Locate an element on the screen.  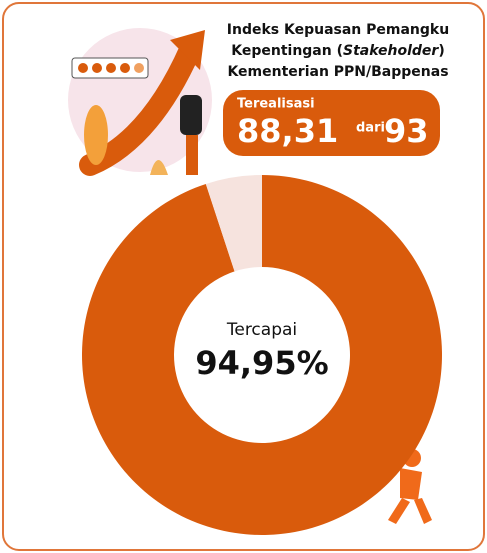
title-part: ) is located at coordinates (441, 51).